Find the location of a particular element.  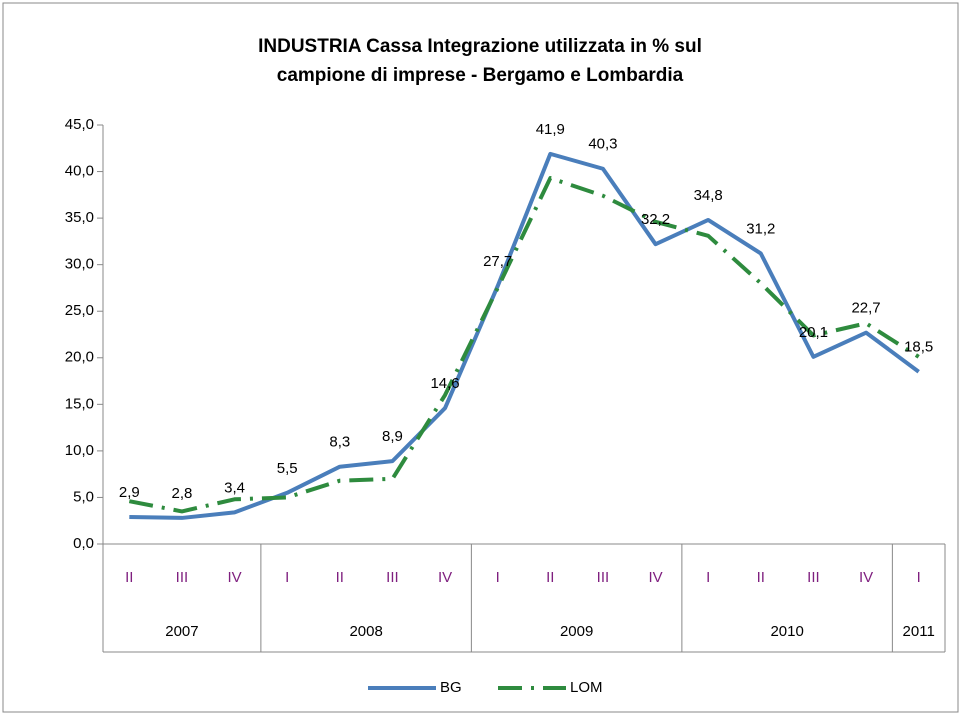

data-label: 18,5 is located at coordinates (918, 347).